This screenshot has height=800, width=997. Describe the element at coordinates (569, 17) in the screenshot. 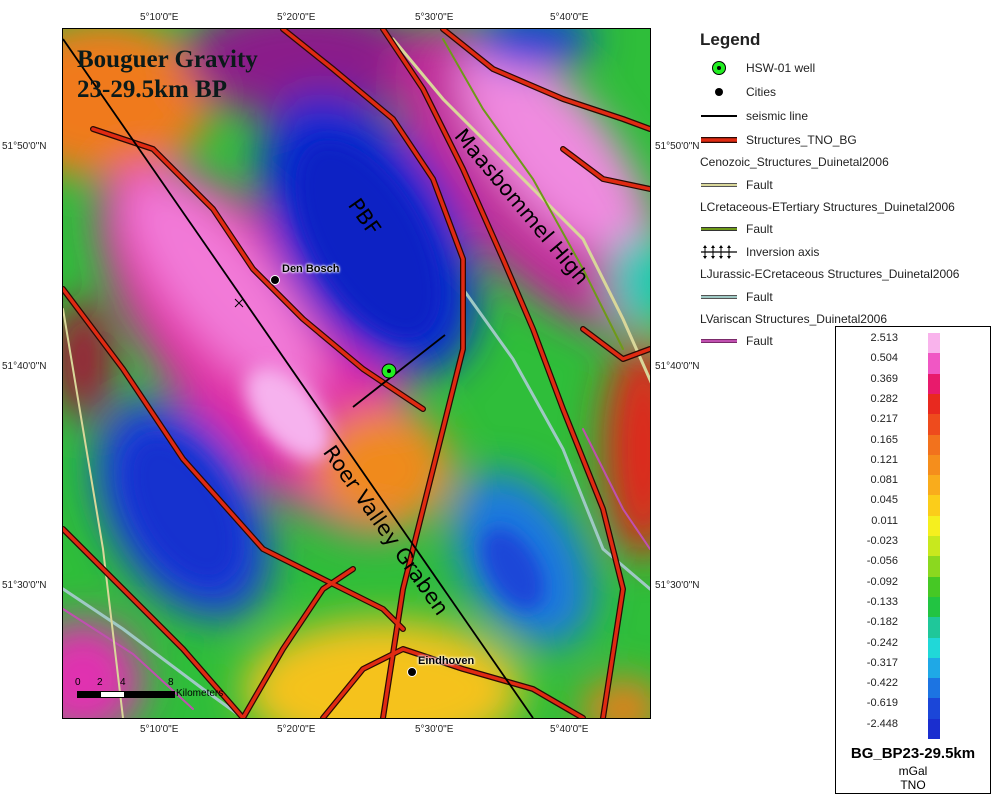

I see `top-tick: 5°40'0"E` at that location.